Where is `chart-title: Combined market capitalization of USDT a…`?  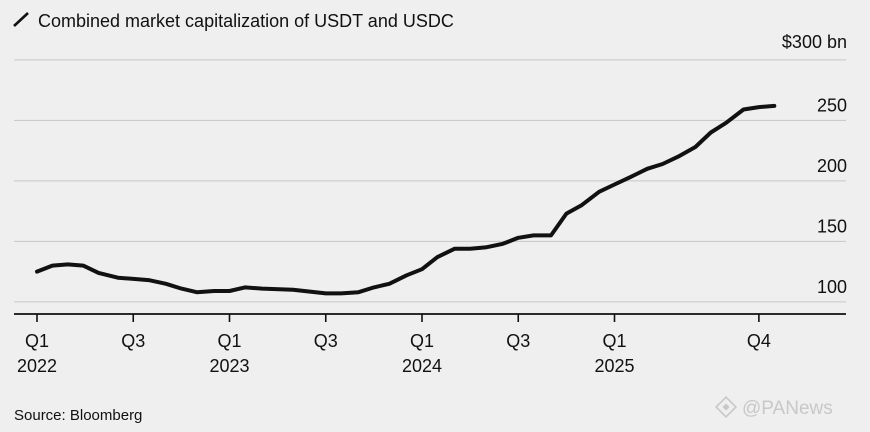 chart-title: Combined market capitalization of USDT a… is located at coordinates (246, 21).